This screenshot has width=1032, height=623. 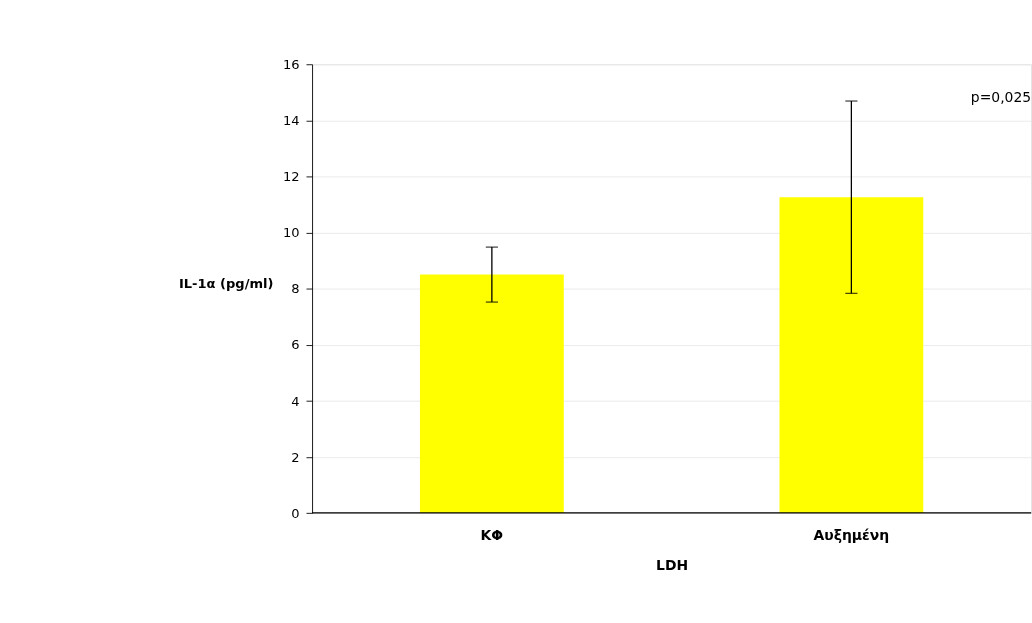 What do you see at coordinates (295, 289) in the screenshot?
I see `y-tick-label: 8` at bounding box center [295, 289].